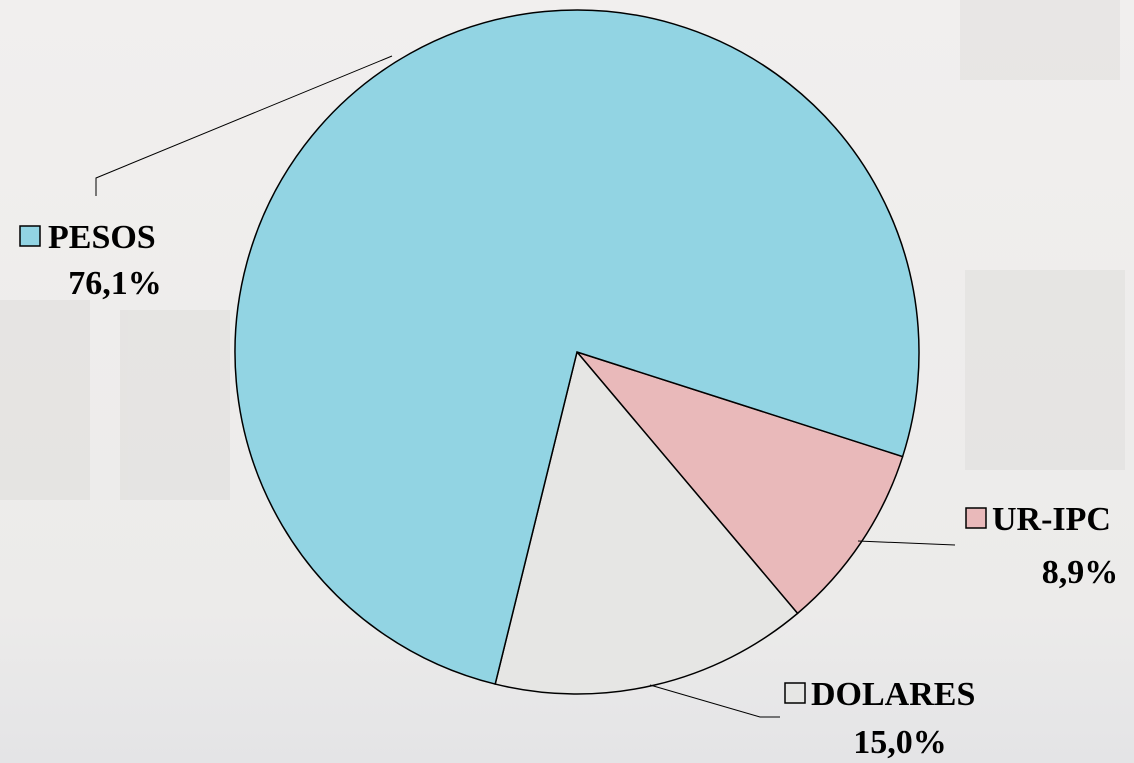 The width and height of the screenshot is (1134, 763). Describe the element at coordinates (1051, 519) in the screenshot. I see `slice-label: UR-IPC` at that location.